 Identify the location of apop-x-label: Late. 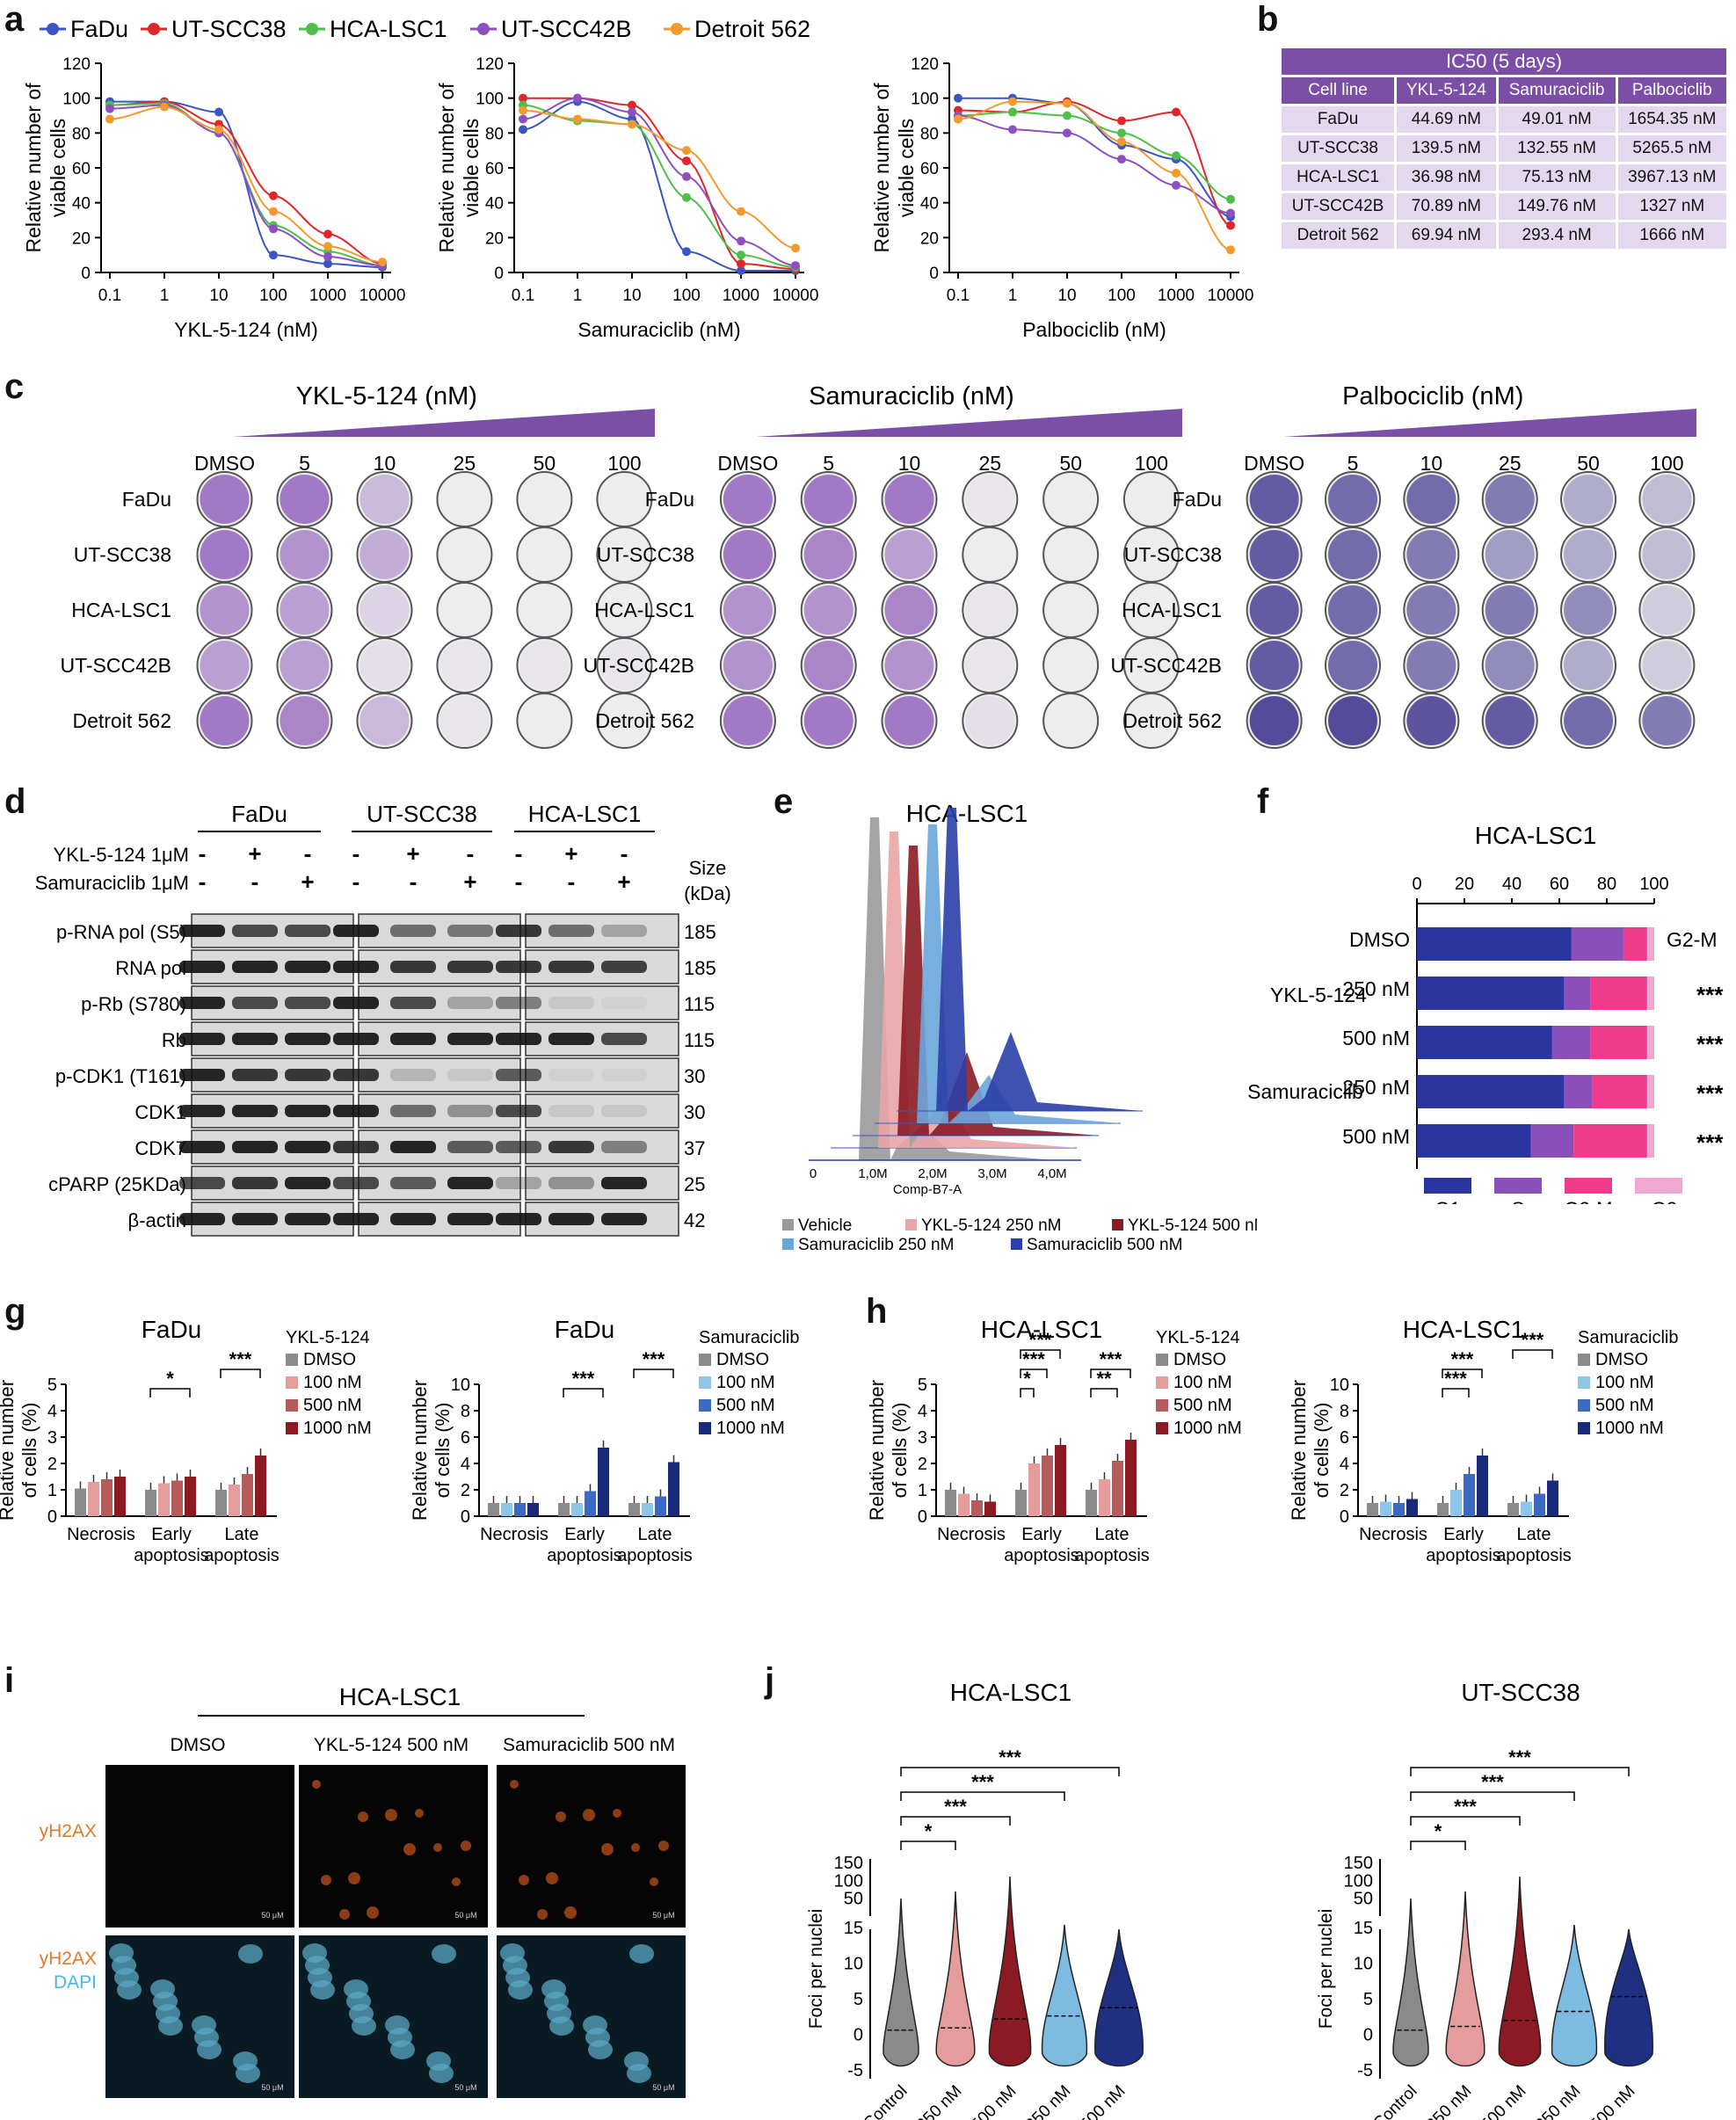
(1112, 1534).